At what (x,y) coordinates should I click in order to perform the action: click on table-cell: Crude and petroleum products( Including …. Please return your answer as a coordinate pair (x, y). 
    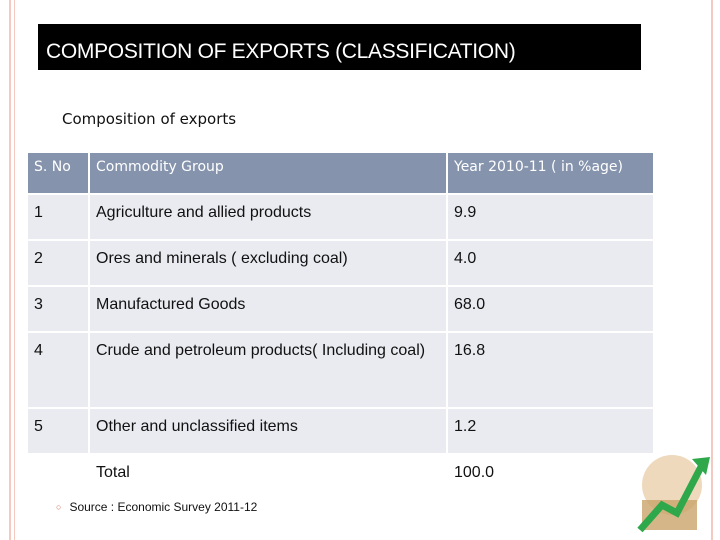
    Looking at the image, I should click on (268, 370).